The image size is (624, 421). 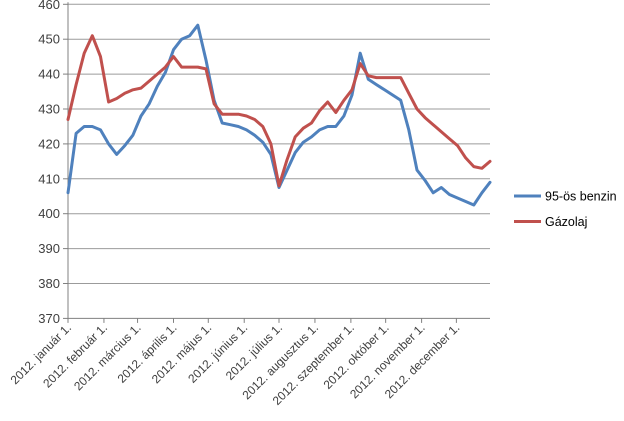 I want to click on y-axis-label: 400, so click(x=49, y=213).